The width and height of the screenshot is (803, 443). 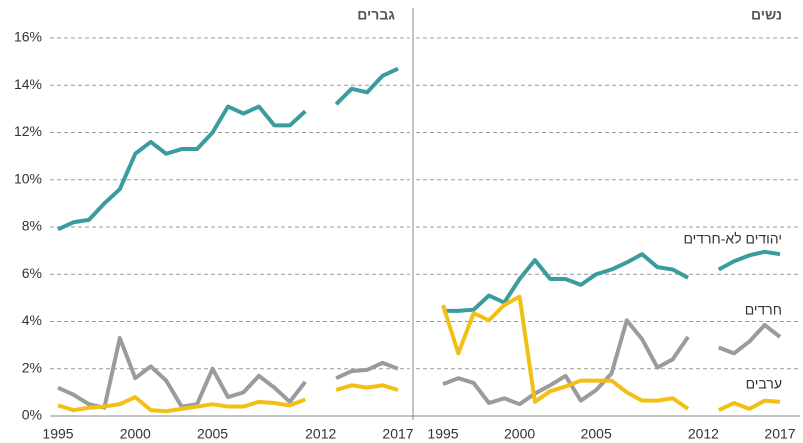 I want to click on series-label: חרדים, so click(x=763, y=310).